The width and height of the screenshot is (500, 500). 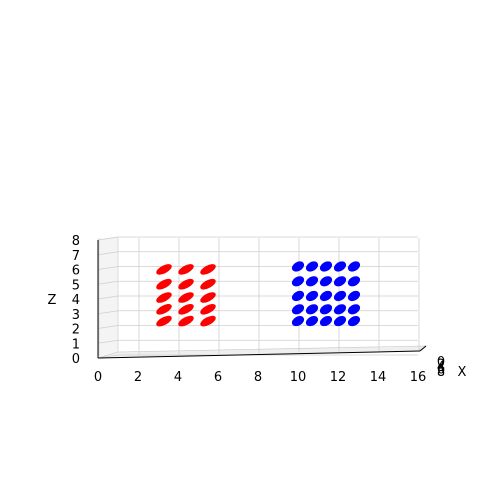 What do you see at coordinates (298, 377) in the screenshot?
I see `x-tick-label: 10` at bounding box center [298, 377].